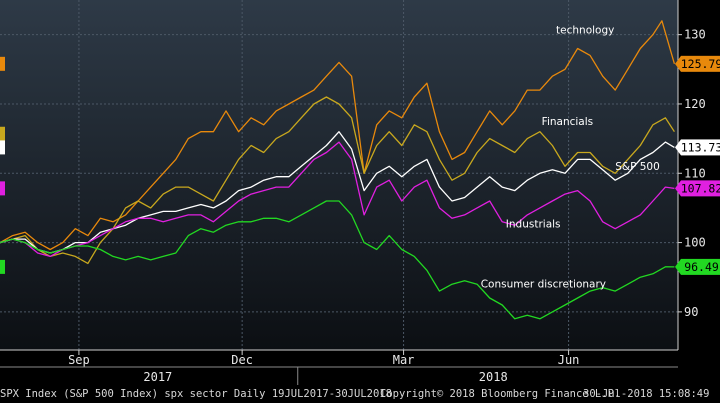 Image resolution: width=720 pixels, height=403 pixels. Describe the element at coordinates (79, 360) in the screenshot. I see `x-tick-label: Sep` at that location.